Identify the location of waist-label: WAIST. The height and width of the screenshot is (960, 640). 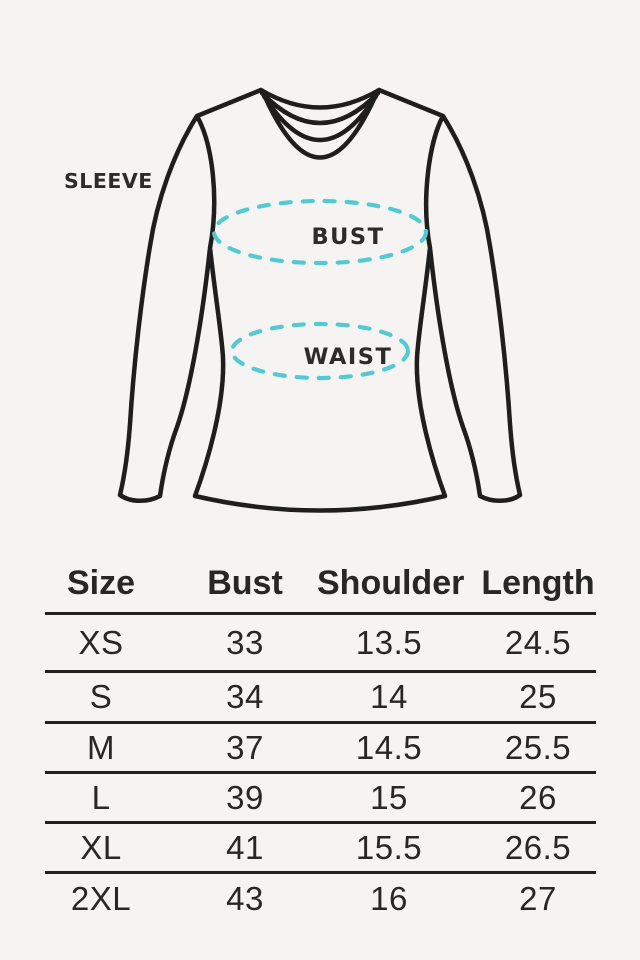
(348, 357).